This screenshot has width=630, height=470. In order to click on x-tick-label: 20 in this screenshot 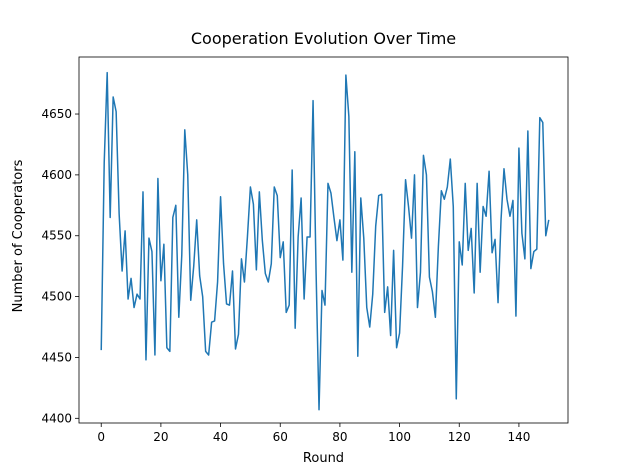, I will do `click(160, 437)`.